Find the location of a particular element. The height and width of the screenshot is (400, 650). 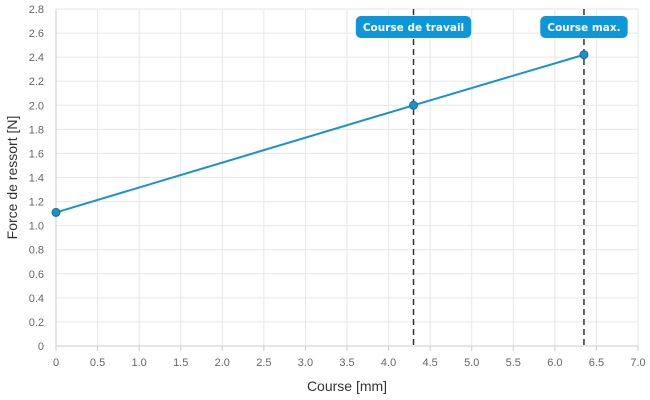

x-tick-label: 6.0 is located at coordinates (554, 363).